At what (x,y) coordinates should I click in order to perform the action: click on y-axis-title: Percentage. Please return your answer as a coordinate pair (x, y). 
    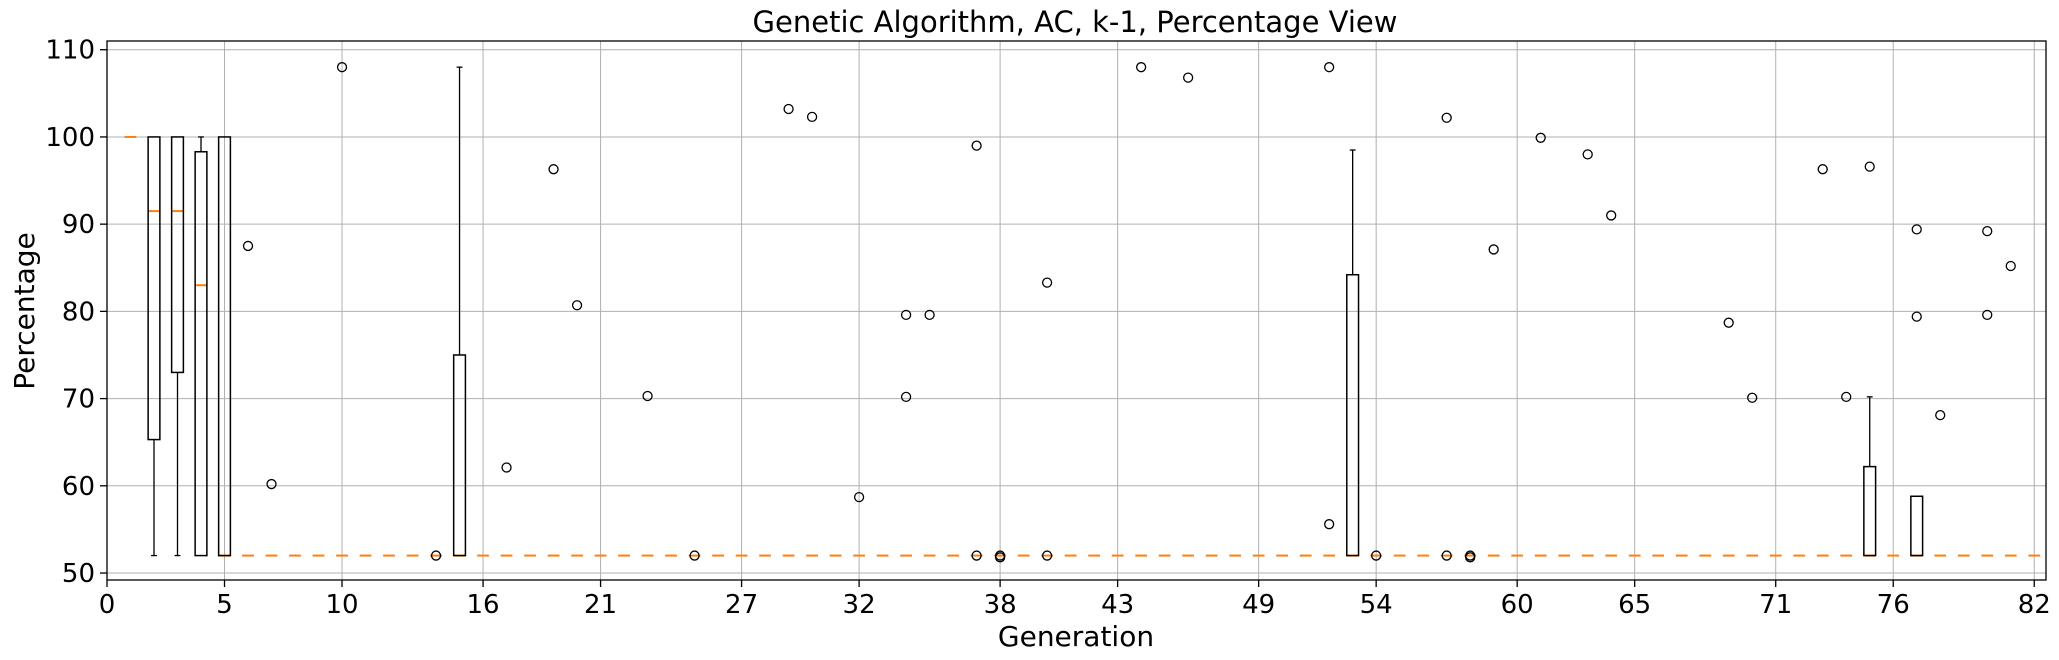
    Looking at the image, I should click on (24, 311).